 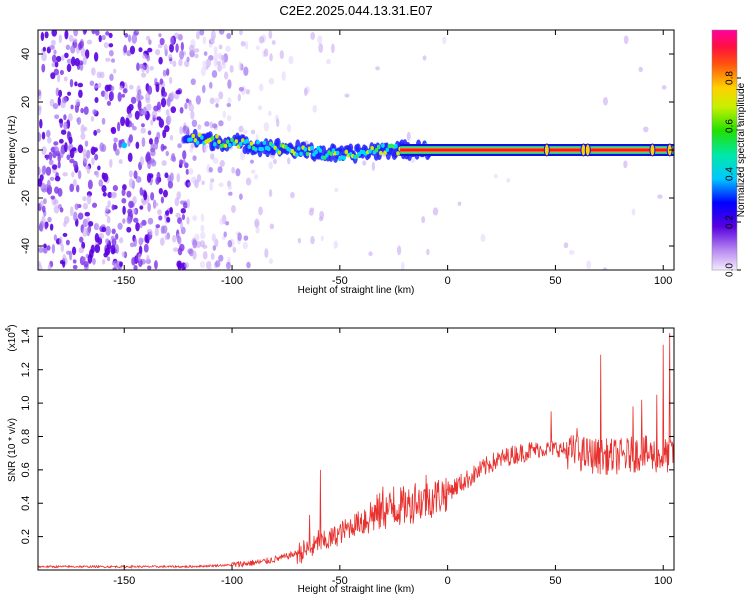 What do you see at coordinates (26, 246) in the screenshot?
I see `spectrogram-y-tick-label: -40` at bounding box center [26, 246].